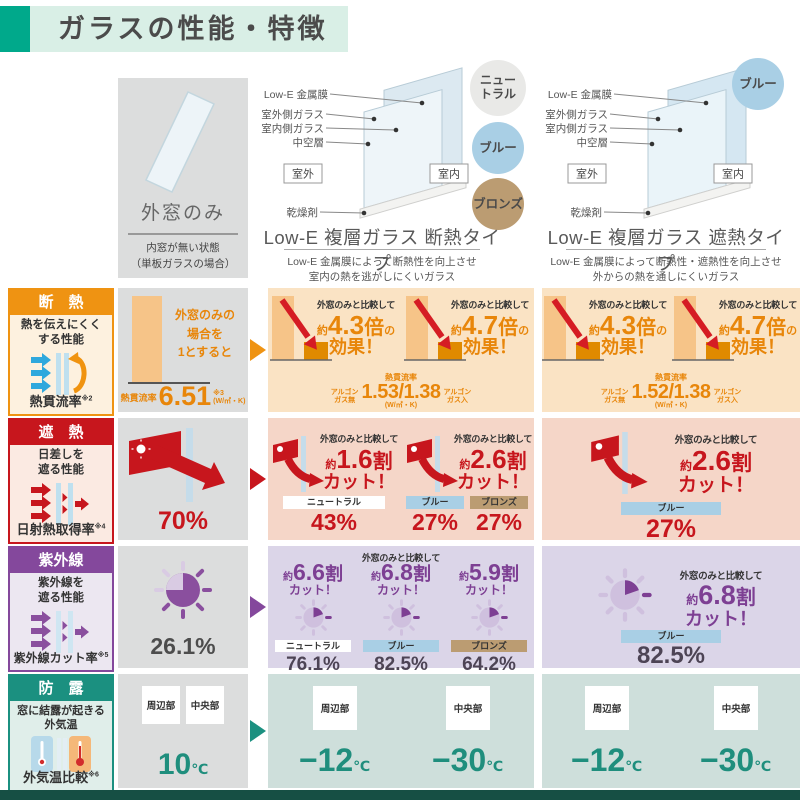  Describe the element at coordinates (649, 143) in the screenshot. I see `double-glazing-diagram-shading: Low-E 金属膜 室外側ガラス 室内側ガラス 中空層 乾燥剤 室外 室内` at that location.